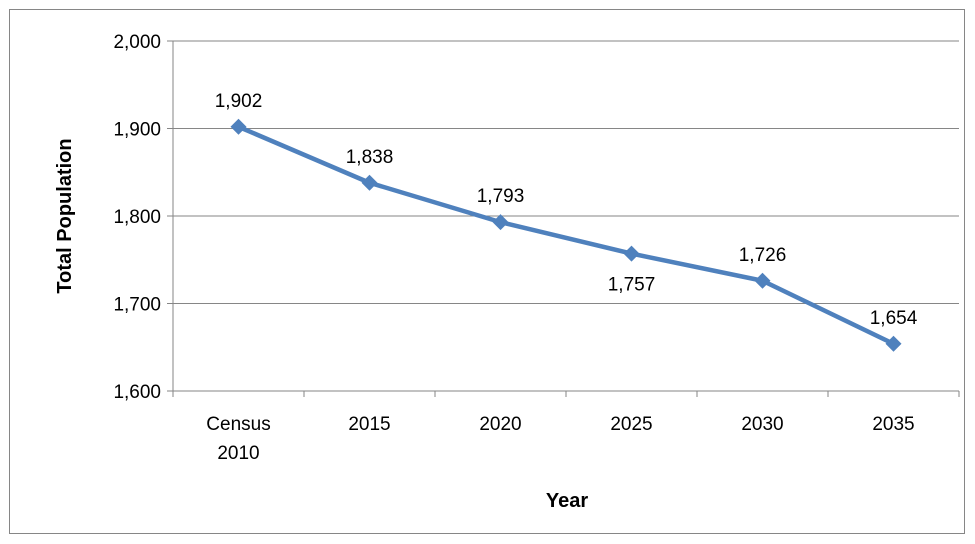  I want to click on y-axis-ticks: 1,600 1,700 1,800 1,900 2,000, so click(143, 217).